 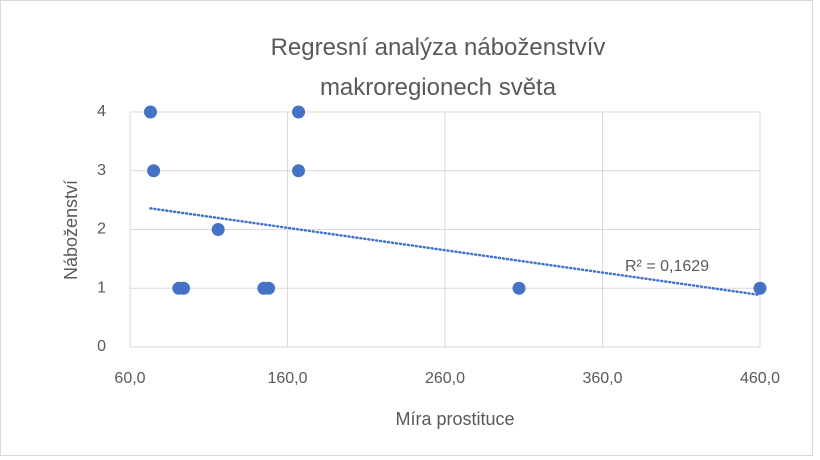 What do you see at coordinates (667, 266) in the screenshot?
I see `trendline-label: R² = 0,1629` at bounding box center [667, 266].